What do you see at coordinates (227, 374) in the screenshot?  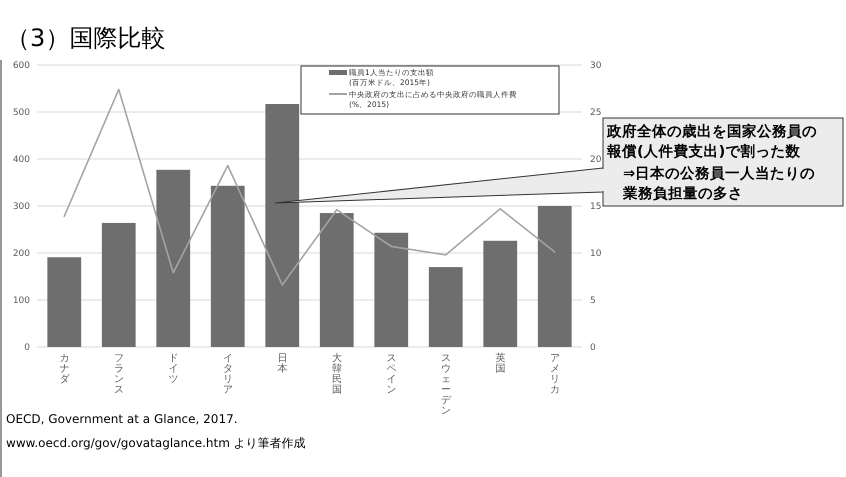 I see `x-tick-label: イタリア` at bounding box center [227, 374].